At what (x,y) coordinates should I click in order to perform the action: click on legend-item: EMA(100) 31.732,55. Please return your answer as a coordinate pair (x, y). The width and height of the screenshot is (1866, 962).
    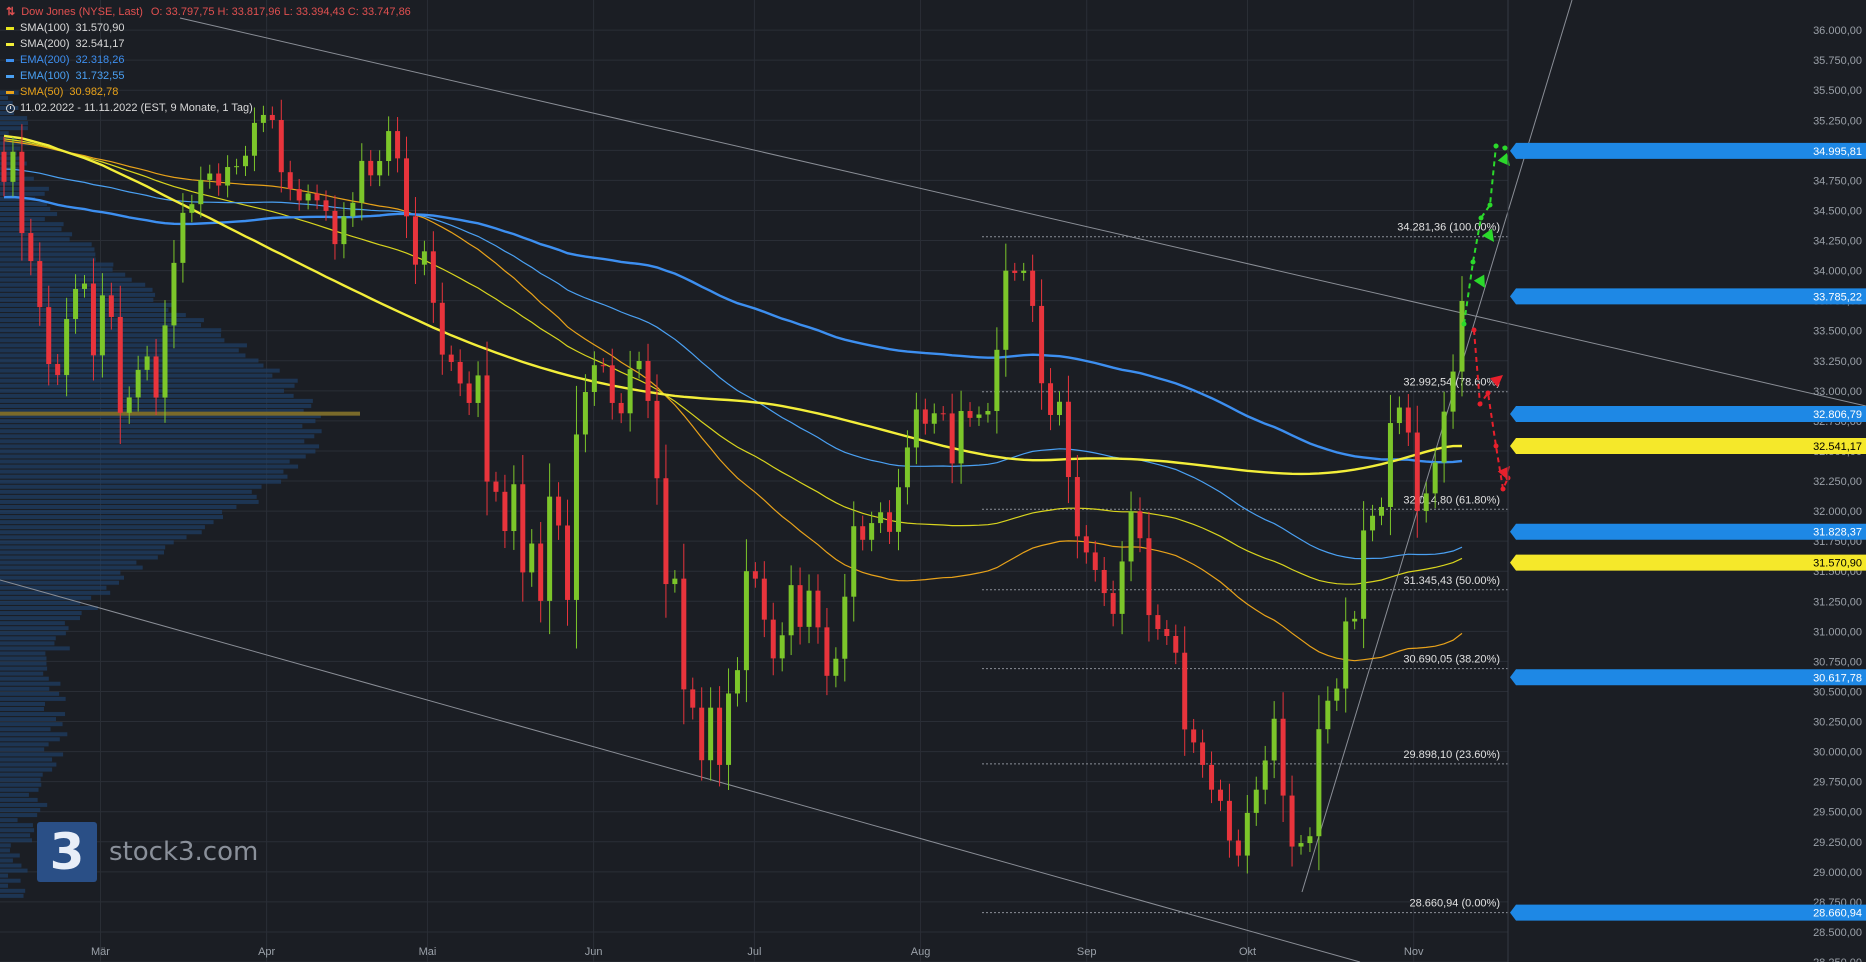
    Looking at the image, I should click on (208, 76).